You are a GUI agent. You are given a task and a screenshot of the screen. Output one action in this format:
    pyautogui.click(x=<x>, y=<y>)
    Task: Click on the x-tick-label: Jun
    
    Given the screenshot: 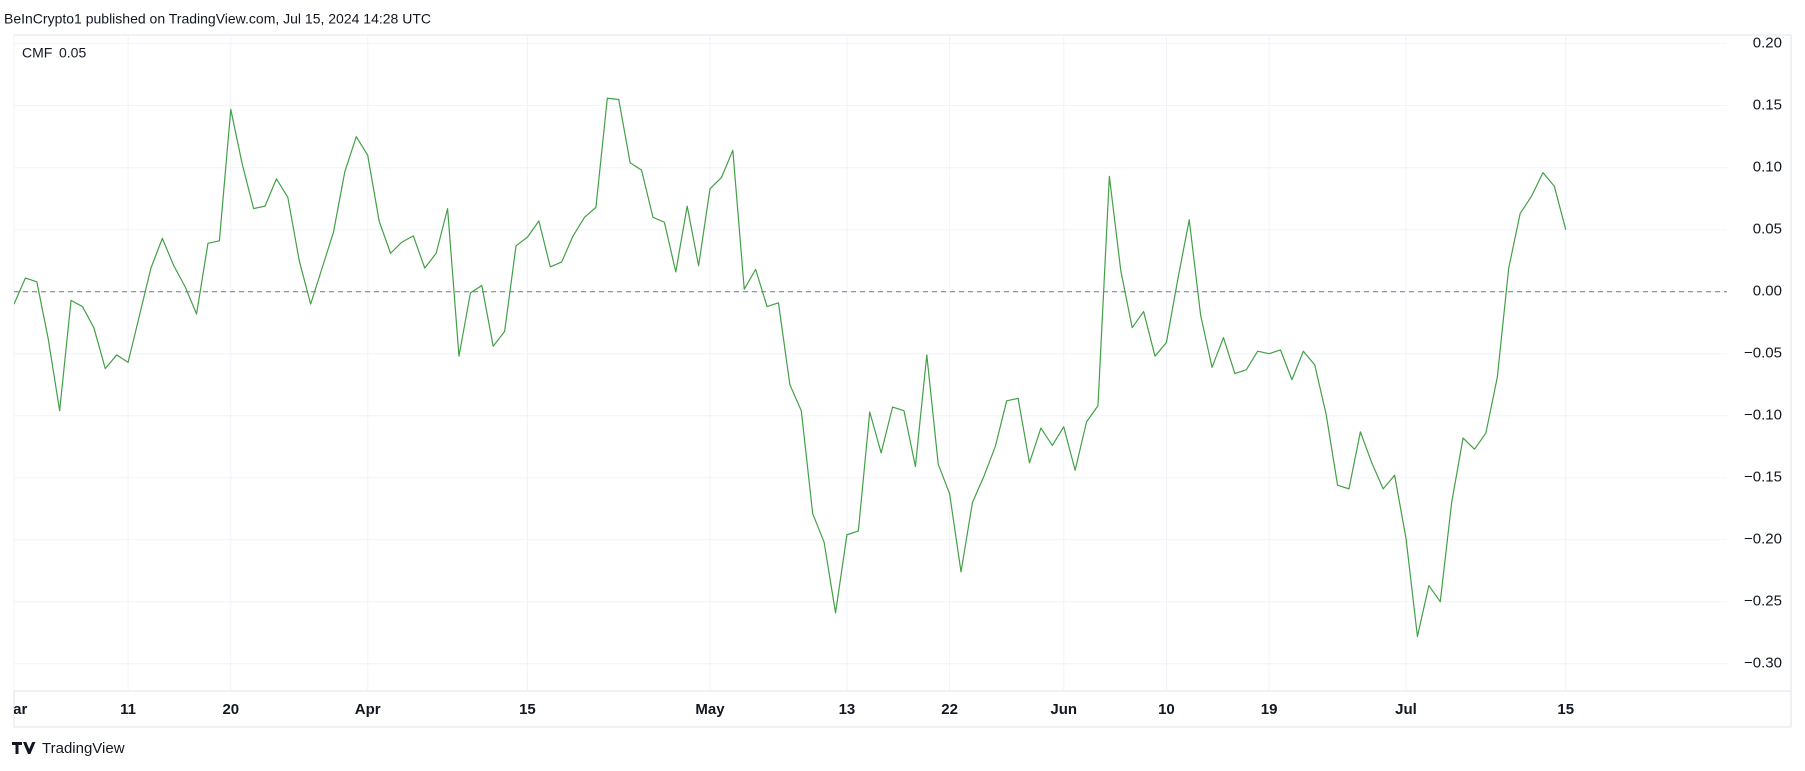 What is the action you would take?
    pyautogui.click(x=1063, y=709)
    